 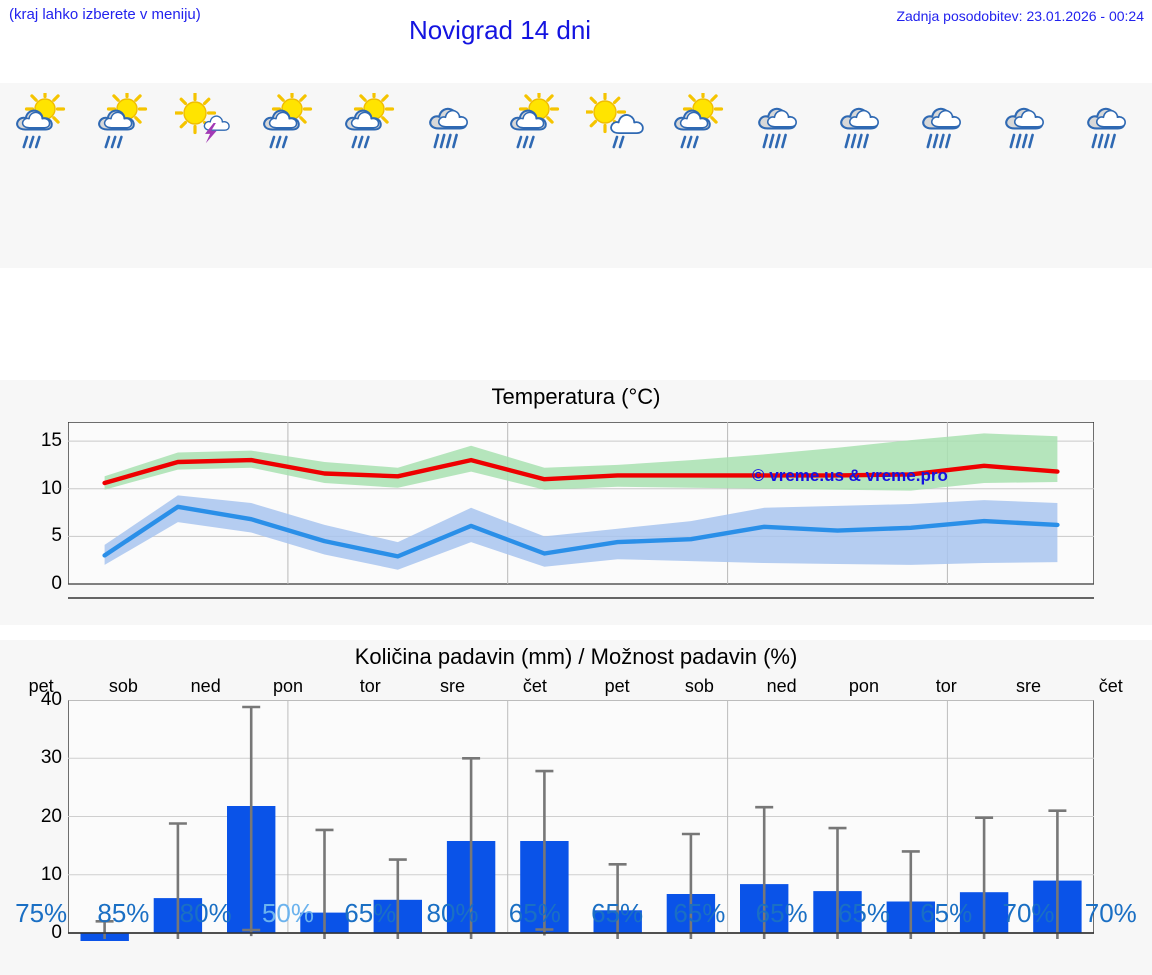 I want to click on watermark-text: © vreme.us & vreme.pro, so click(x=850, y=475).